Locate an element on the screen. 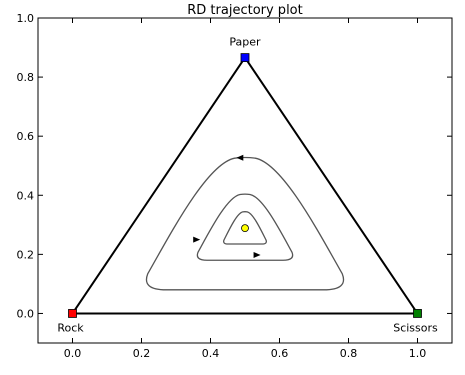 Image resolution: width=465 pixels, height=375 pixels. orbit-middle is located at coordinates (245, 227).